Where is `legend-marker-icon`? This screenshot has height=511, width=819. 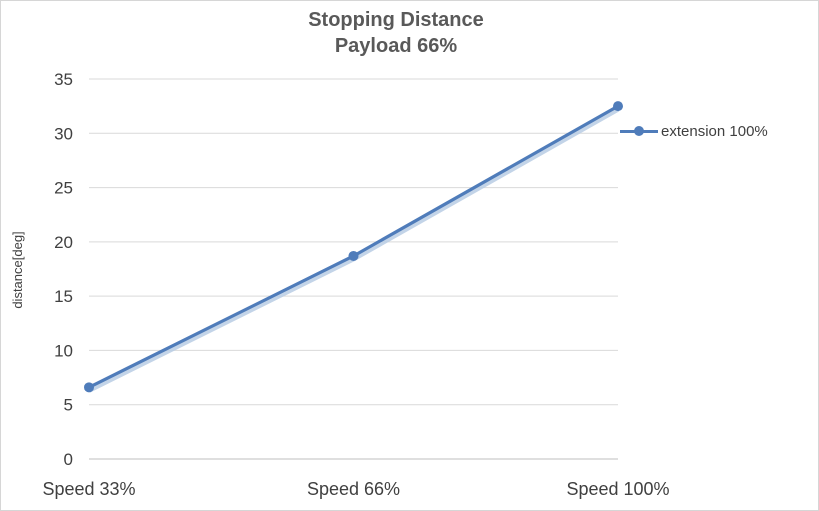
legend-marker-icon is located at coordinates (639, 131).